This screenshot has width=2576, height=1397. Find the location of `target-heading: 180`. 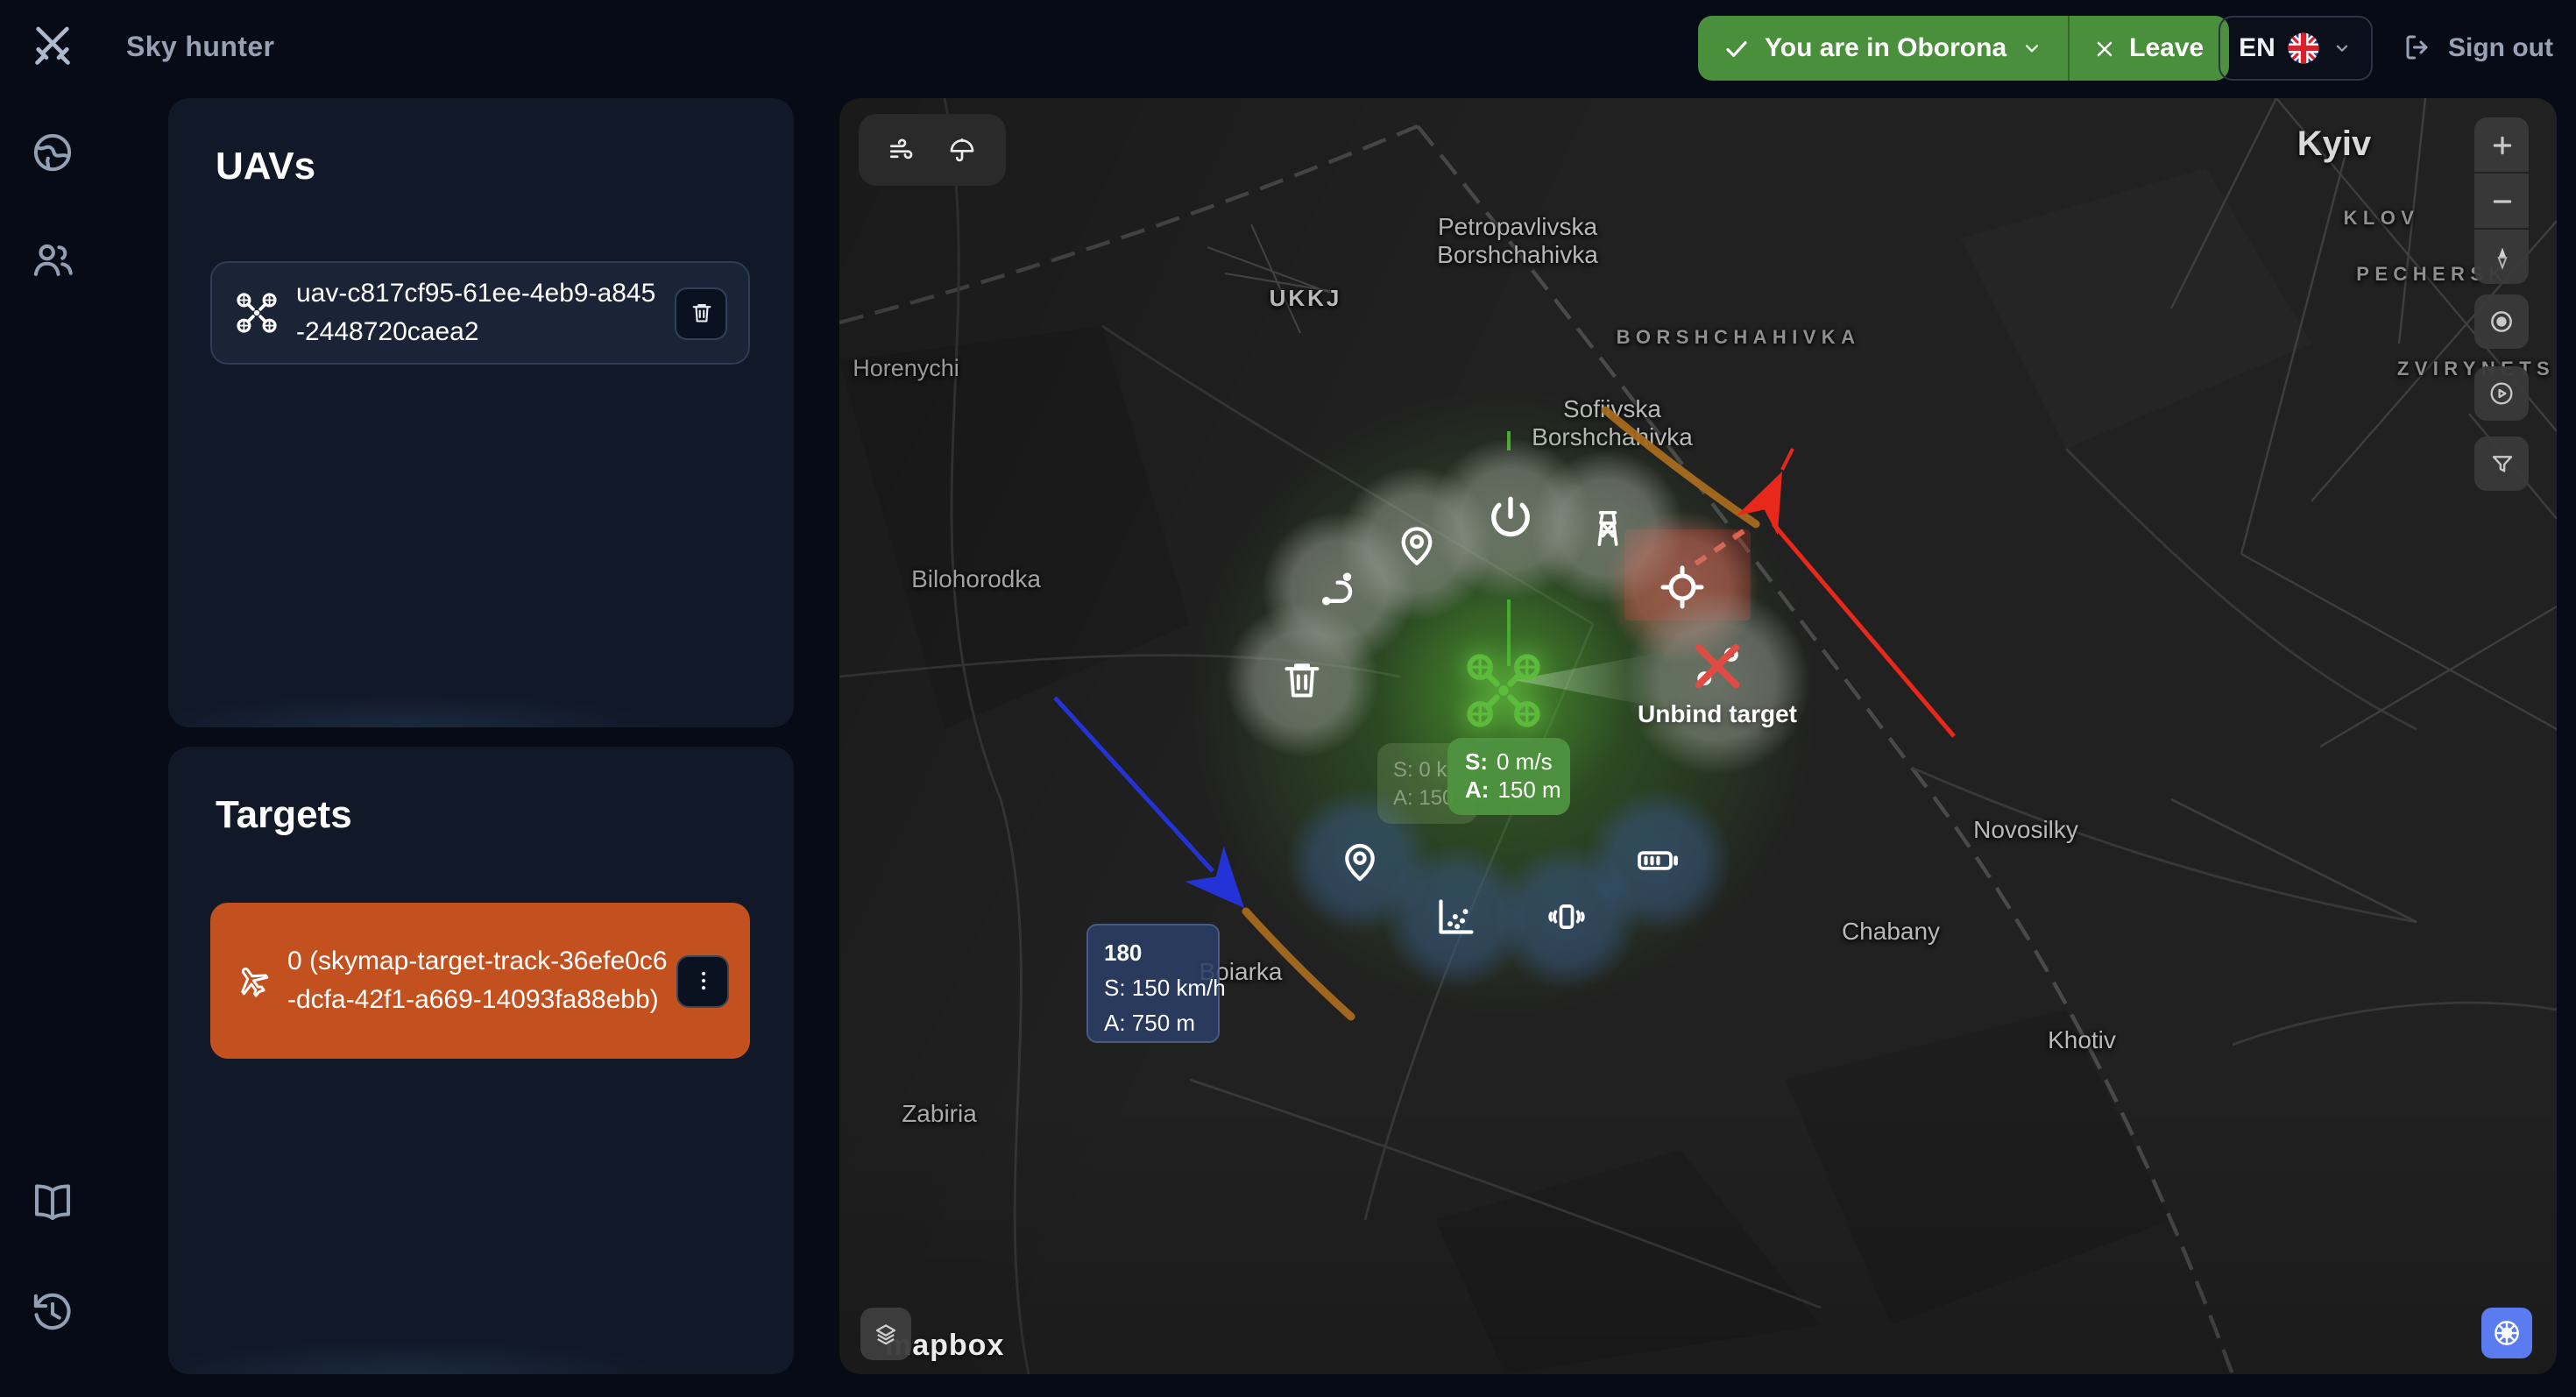

target-heading: 180 is located at coordinates (1123, 953).